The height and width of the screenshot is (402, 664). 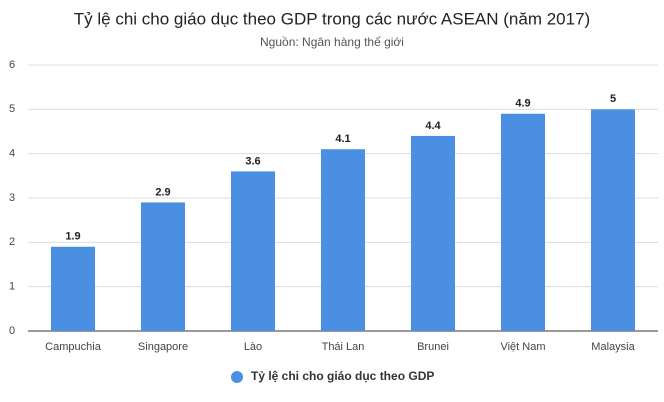 I want to click on value-label: 3.6, so click(x=252, y=161).